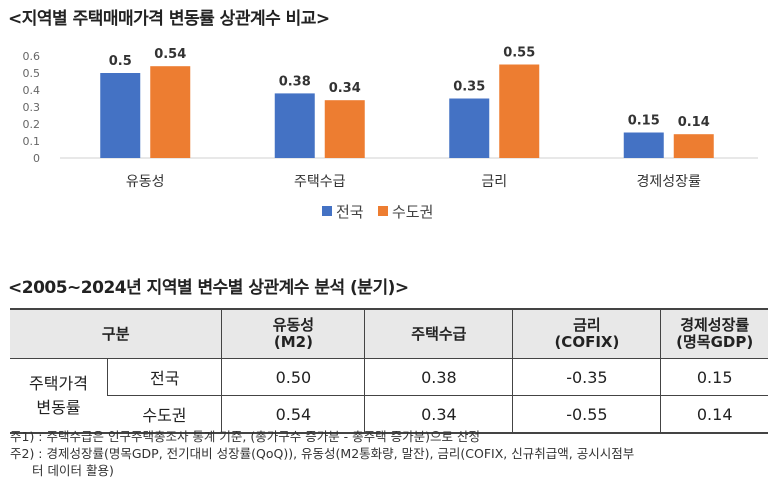 The image size is (780, 486). I want to click on value-cell: 0.34, so click(438, 414).